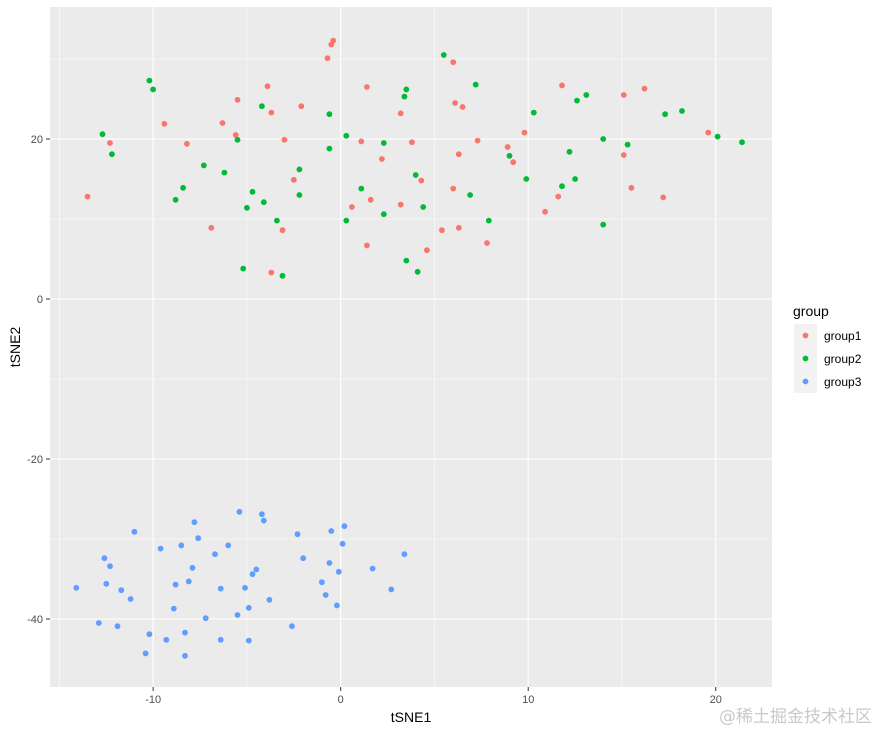  I want to click on watermark: @稀土掘金技术社区, so click(795, 717).